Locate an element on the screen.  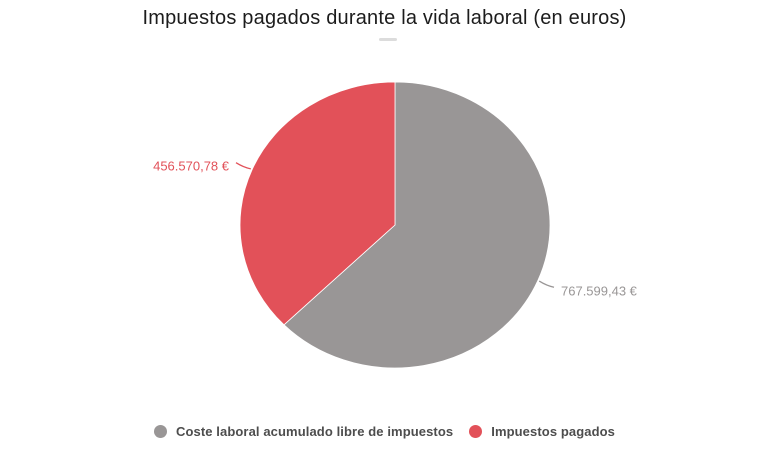
subtitle-dash is located at coordinates (388, 39).